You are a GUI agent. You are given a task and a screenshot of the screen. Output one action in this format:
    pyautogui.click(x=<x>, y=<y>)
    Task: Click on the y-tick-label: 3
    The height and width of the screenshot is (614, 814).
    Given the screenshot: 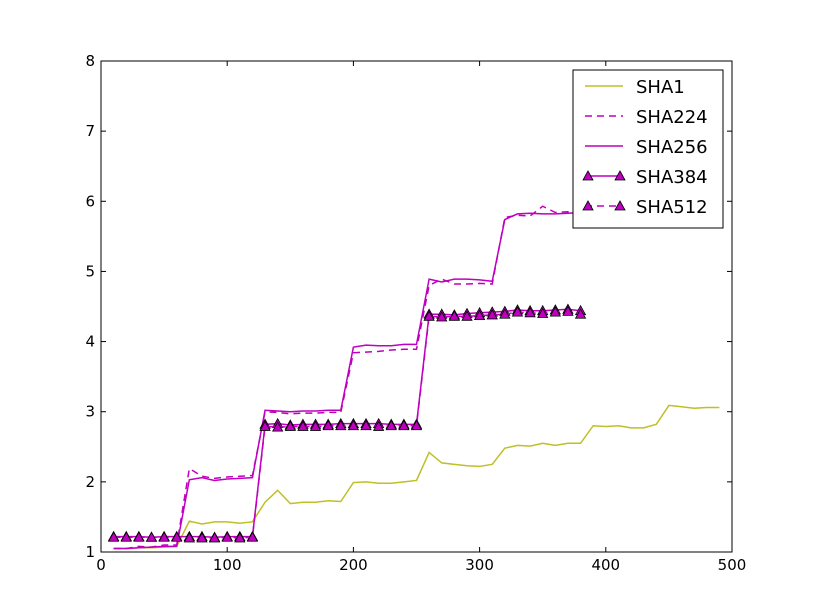 What is the action you would take?
    pyautogui.click(x=90, y=412)
    